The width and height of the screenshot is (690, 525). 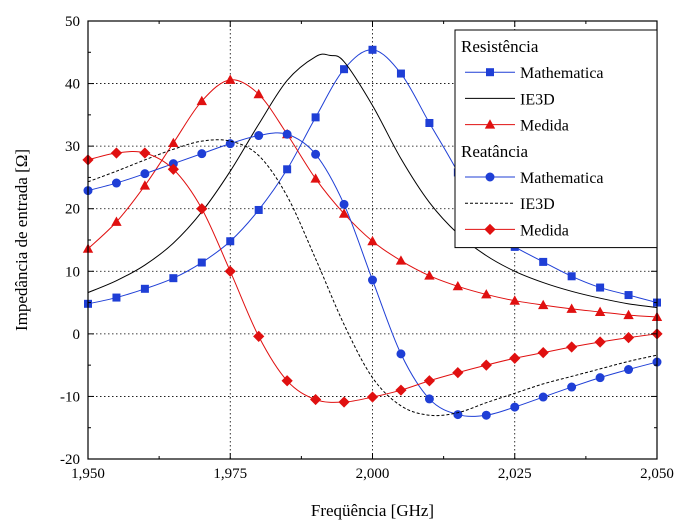 What do you see at coordinates (657, 474) in the screenshot?
I see `x-tick-label: 2,050` at bounding box center [657, 474].